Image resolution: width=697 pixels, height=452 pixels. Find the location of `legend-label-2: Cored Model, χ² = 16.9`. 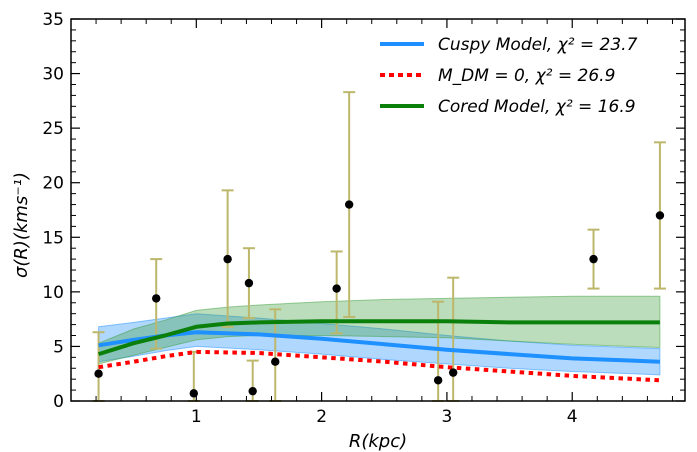

legend-label-2: Cored Model, χ² = 16.9 is located at coordinates (537, 107).